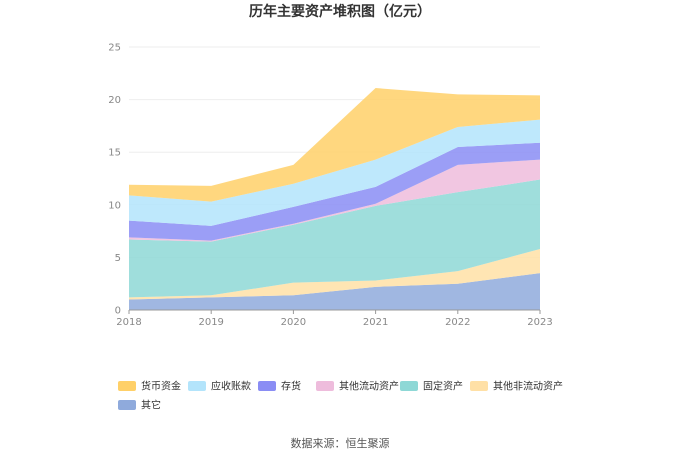 This screenshot has width=680, height=460. What do you see at coordinates (114, 205) in the screenshot?
I see `y-tick-label: 10` at bounding box center [114, 205].